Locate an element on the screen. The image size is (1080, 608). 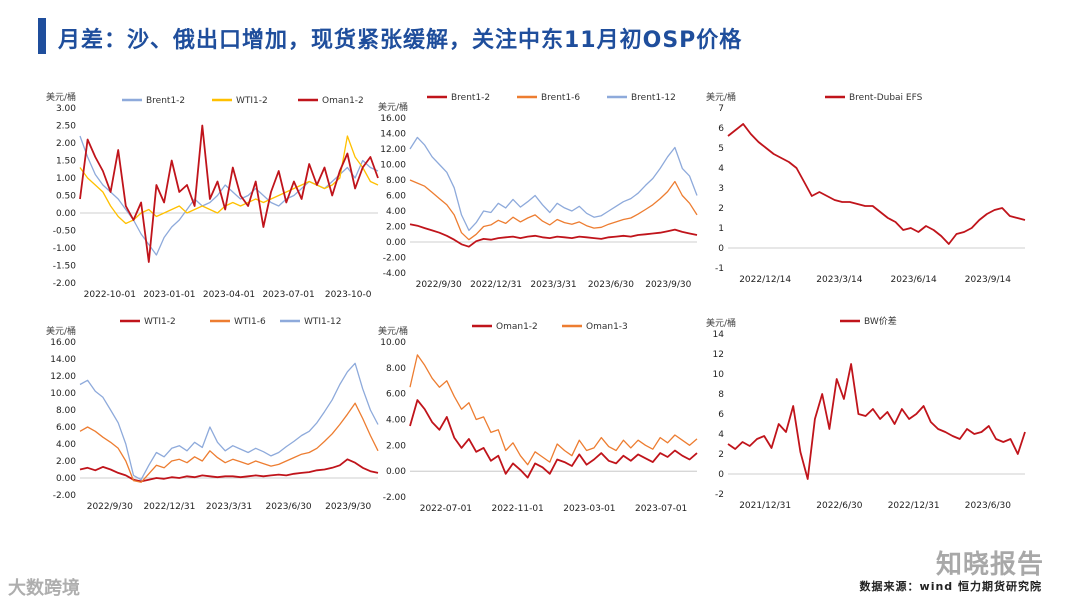
legend-label: BW价差 is located at coordinates (880, 321).